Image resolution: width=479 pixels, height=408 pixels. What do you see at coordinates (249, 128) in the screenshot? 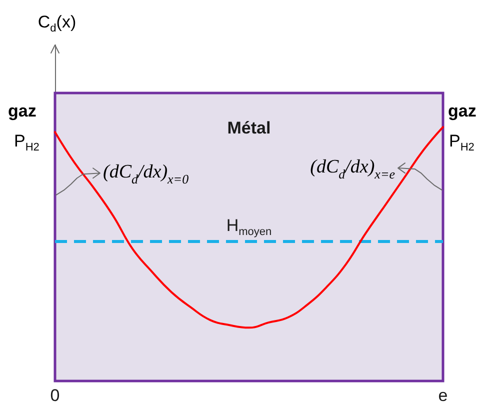
I see `band-label: Métal` at bounding box center [249, 128].